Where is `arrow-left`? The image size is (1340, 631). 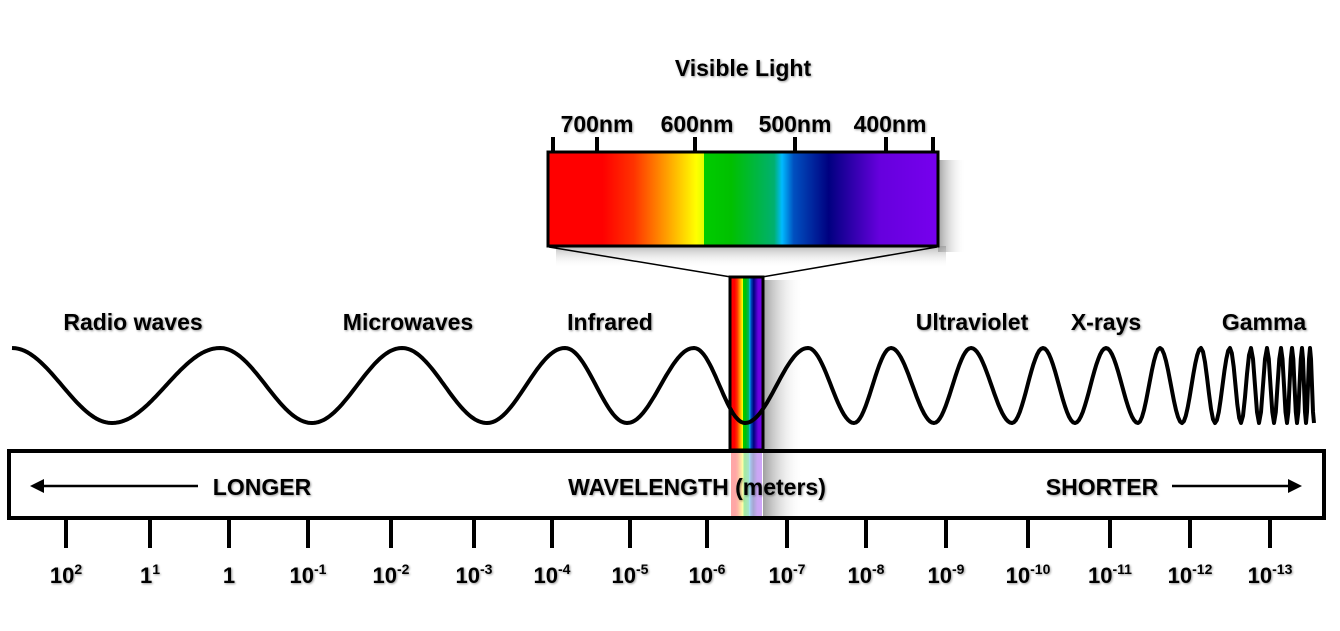
arrow-left is located at coordinates (114, 486).